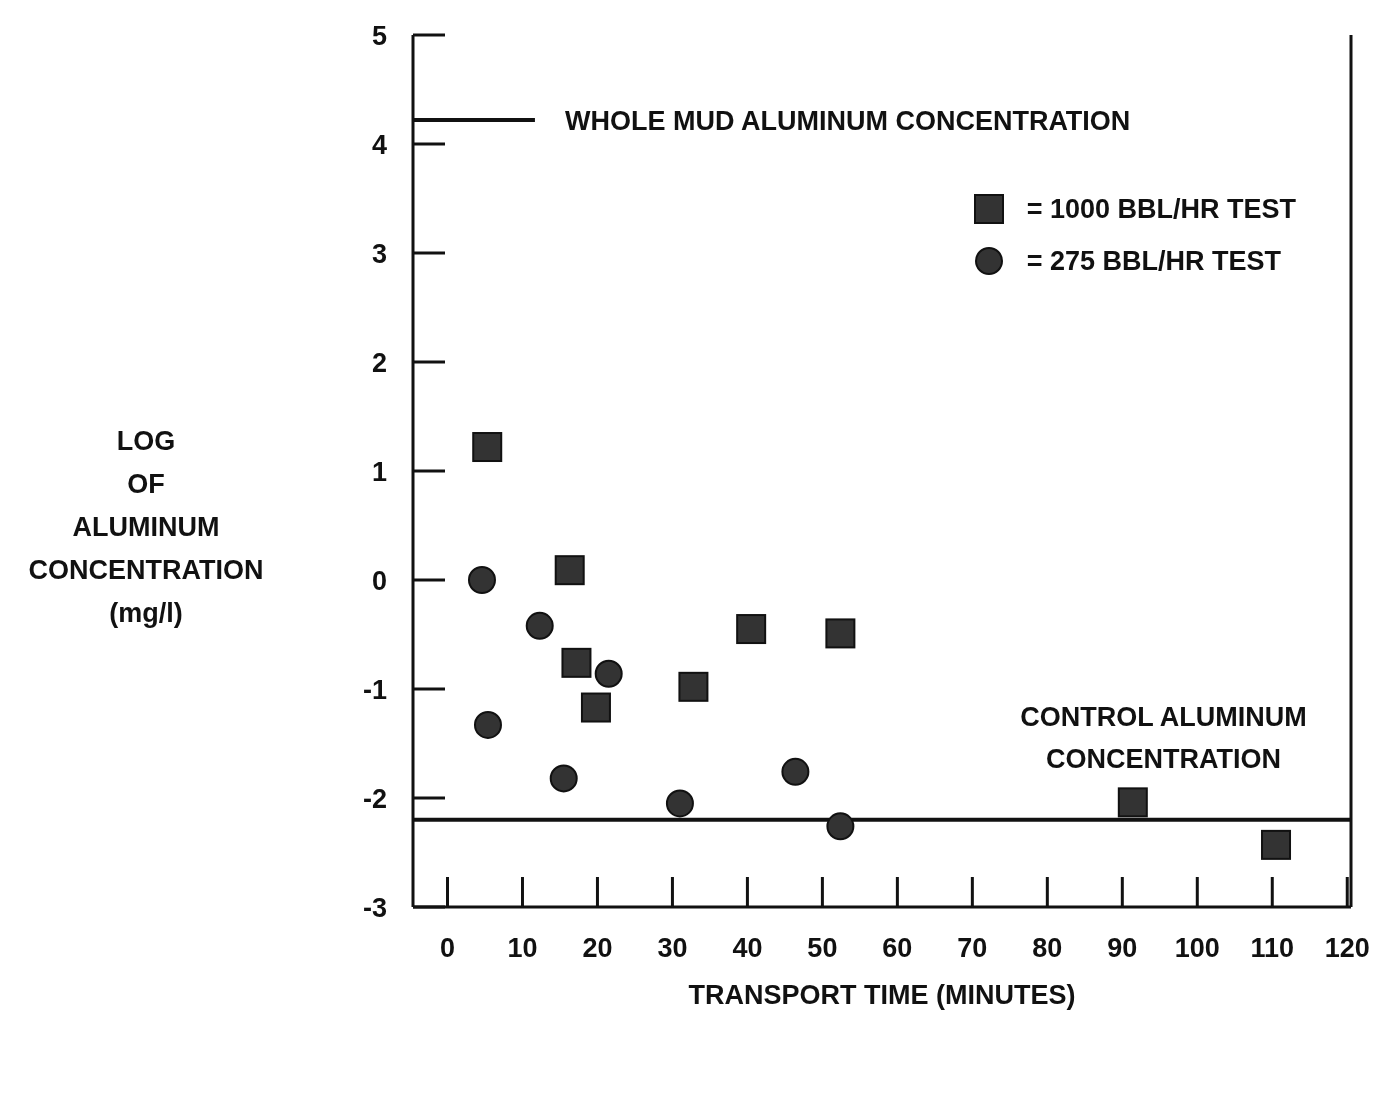 The height and width of the screenshot is (1104, 1378). Describe the element at coordinates (1161, 209) in the screenshot. I see `legend-label: = 1000 BBL/HR TEST` at that location.